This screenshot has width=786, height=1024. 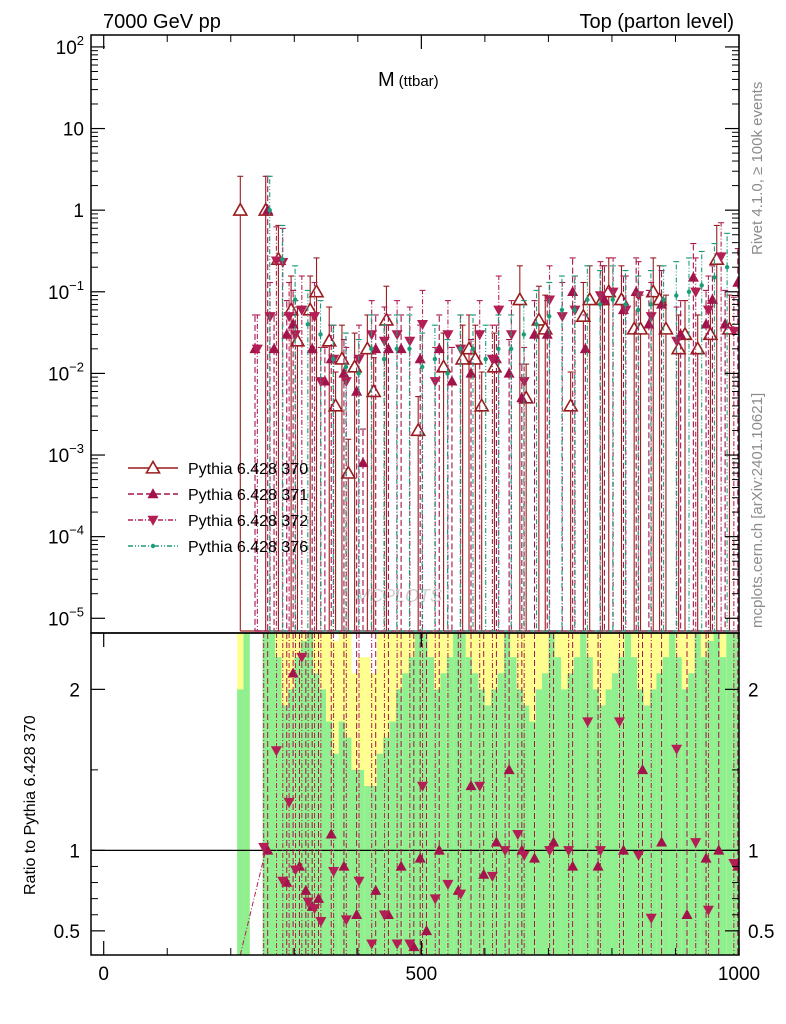 What do you see at coordinates (398, 596) in the screenshot?
I see `watermark-label: MCPLOTS` at bounding box center [398, 596].